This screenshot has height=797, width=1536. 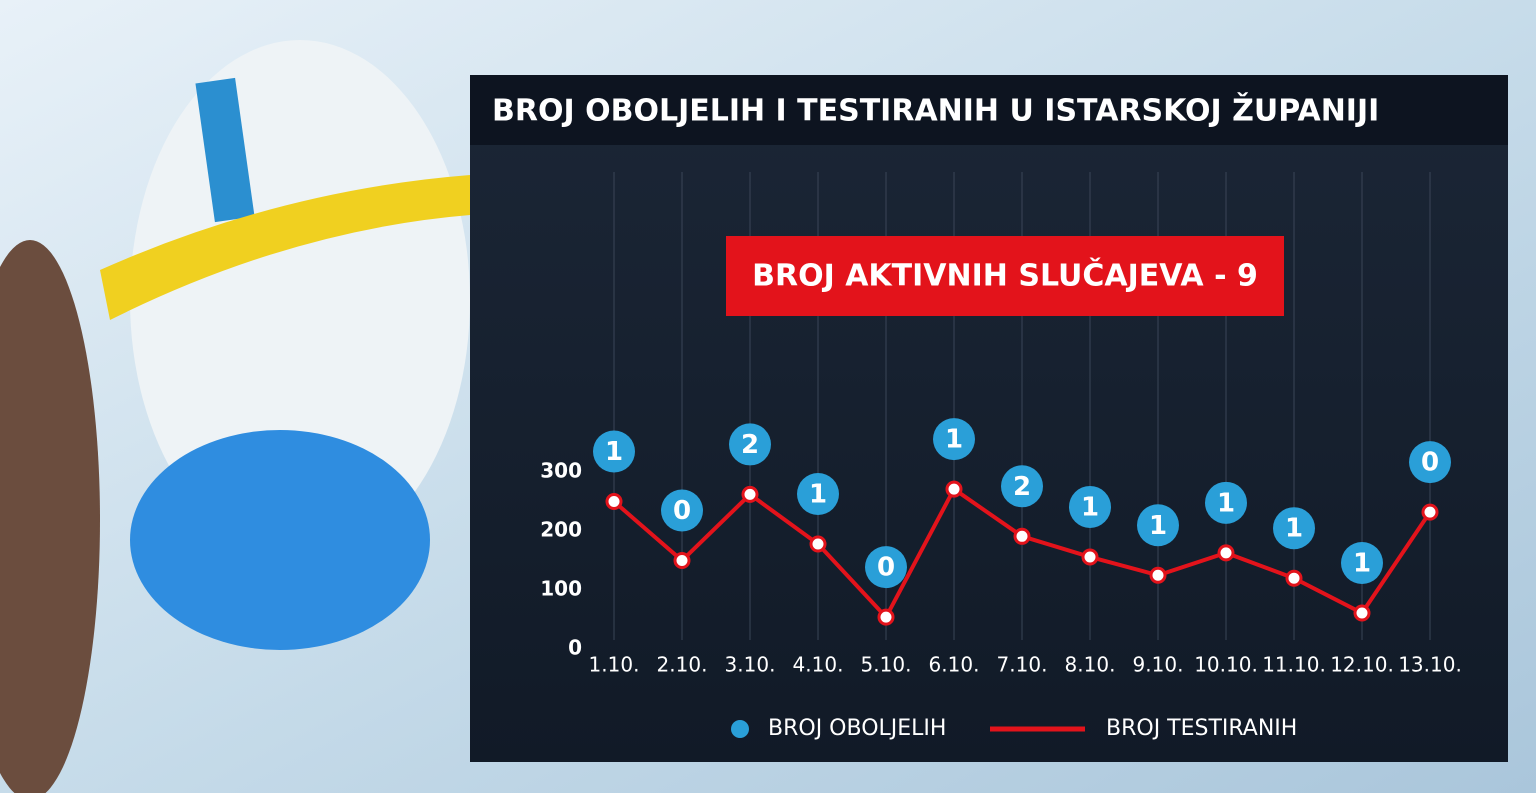 What do you see at coordinates (225, 150) in the screenshot?
I see `suit-stripe` at bounding box center [225, 150].